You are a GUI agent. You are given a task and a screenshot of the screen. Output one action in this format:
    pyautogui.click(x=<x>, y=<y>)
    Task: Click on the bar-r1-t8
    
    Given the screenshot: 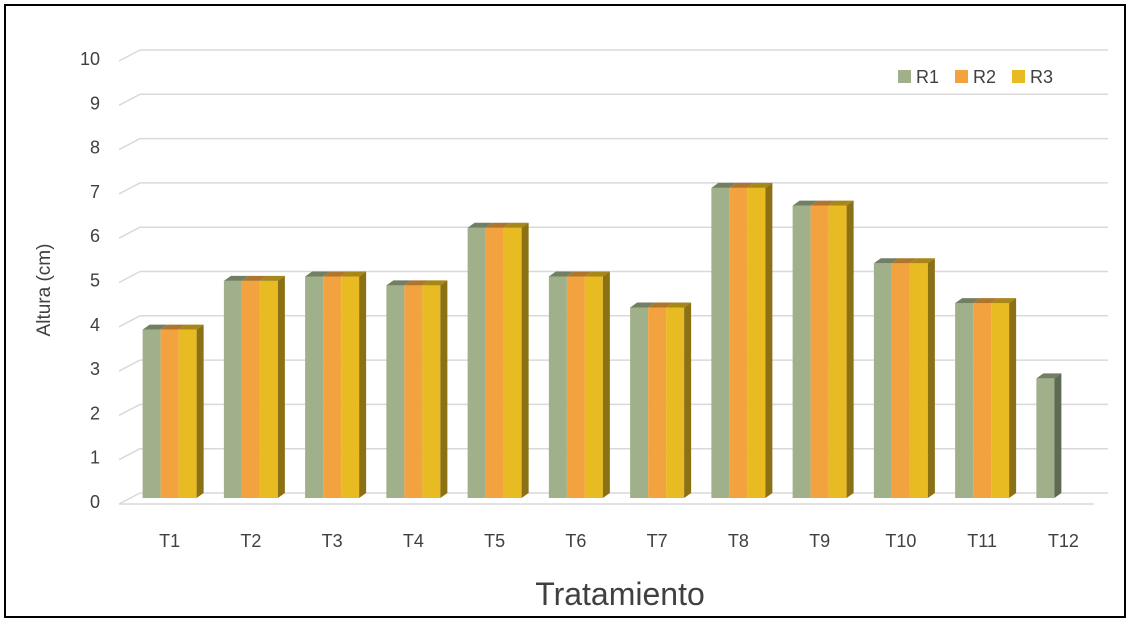 What is the action you would take?
    pyautogui.click(x=724, y=340)
    